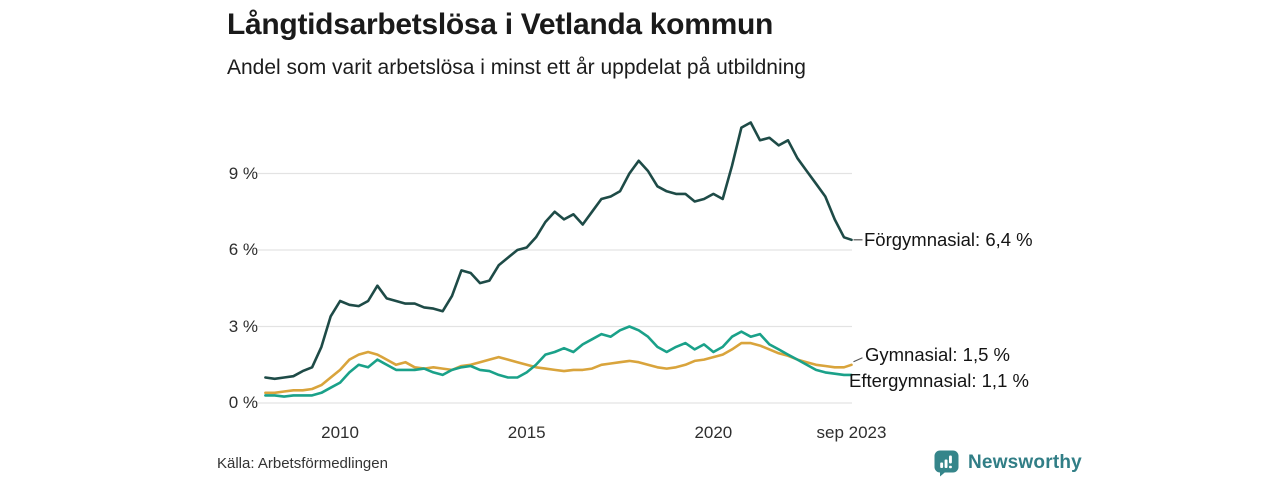  What do you see at coordinates (243, 249) in the screenshot?
I see `y-axis-tick-label: 6 %` at bounding box center [243, 249].